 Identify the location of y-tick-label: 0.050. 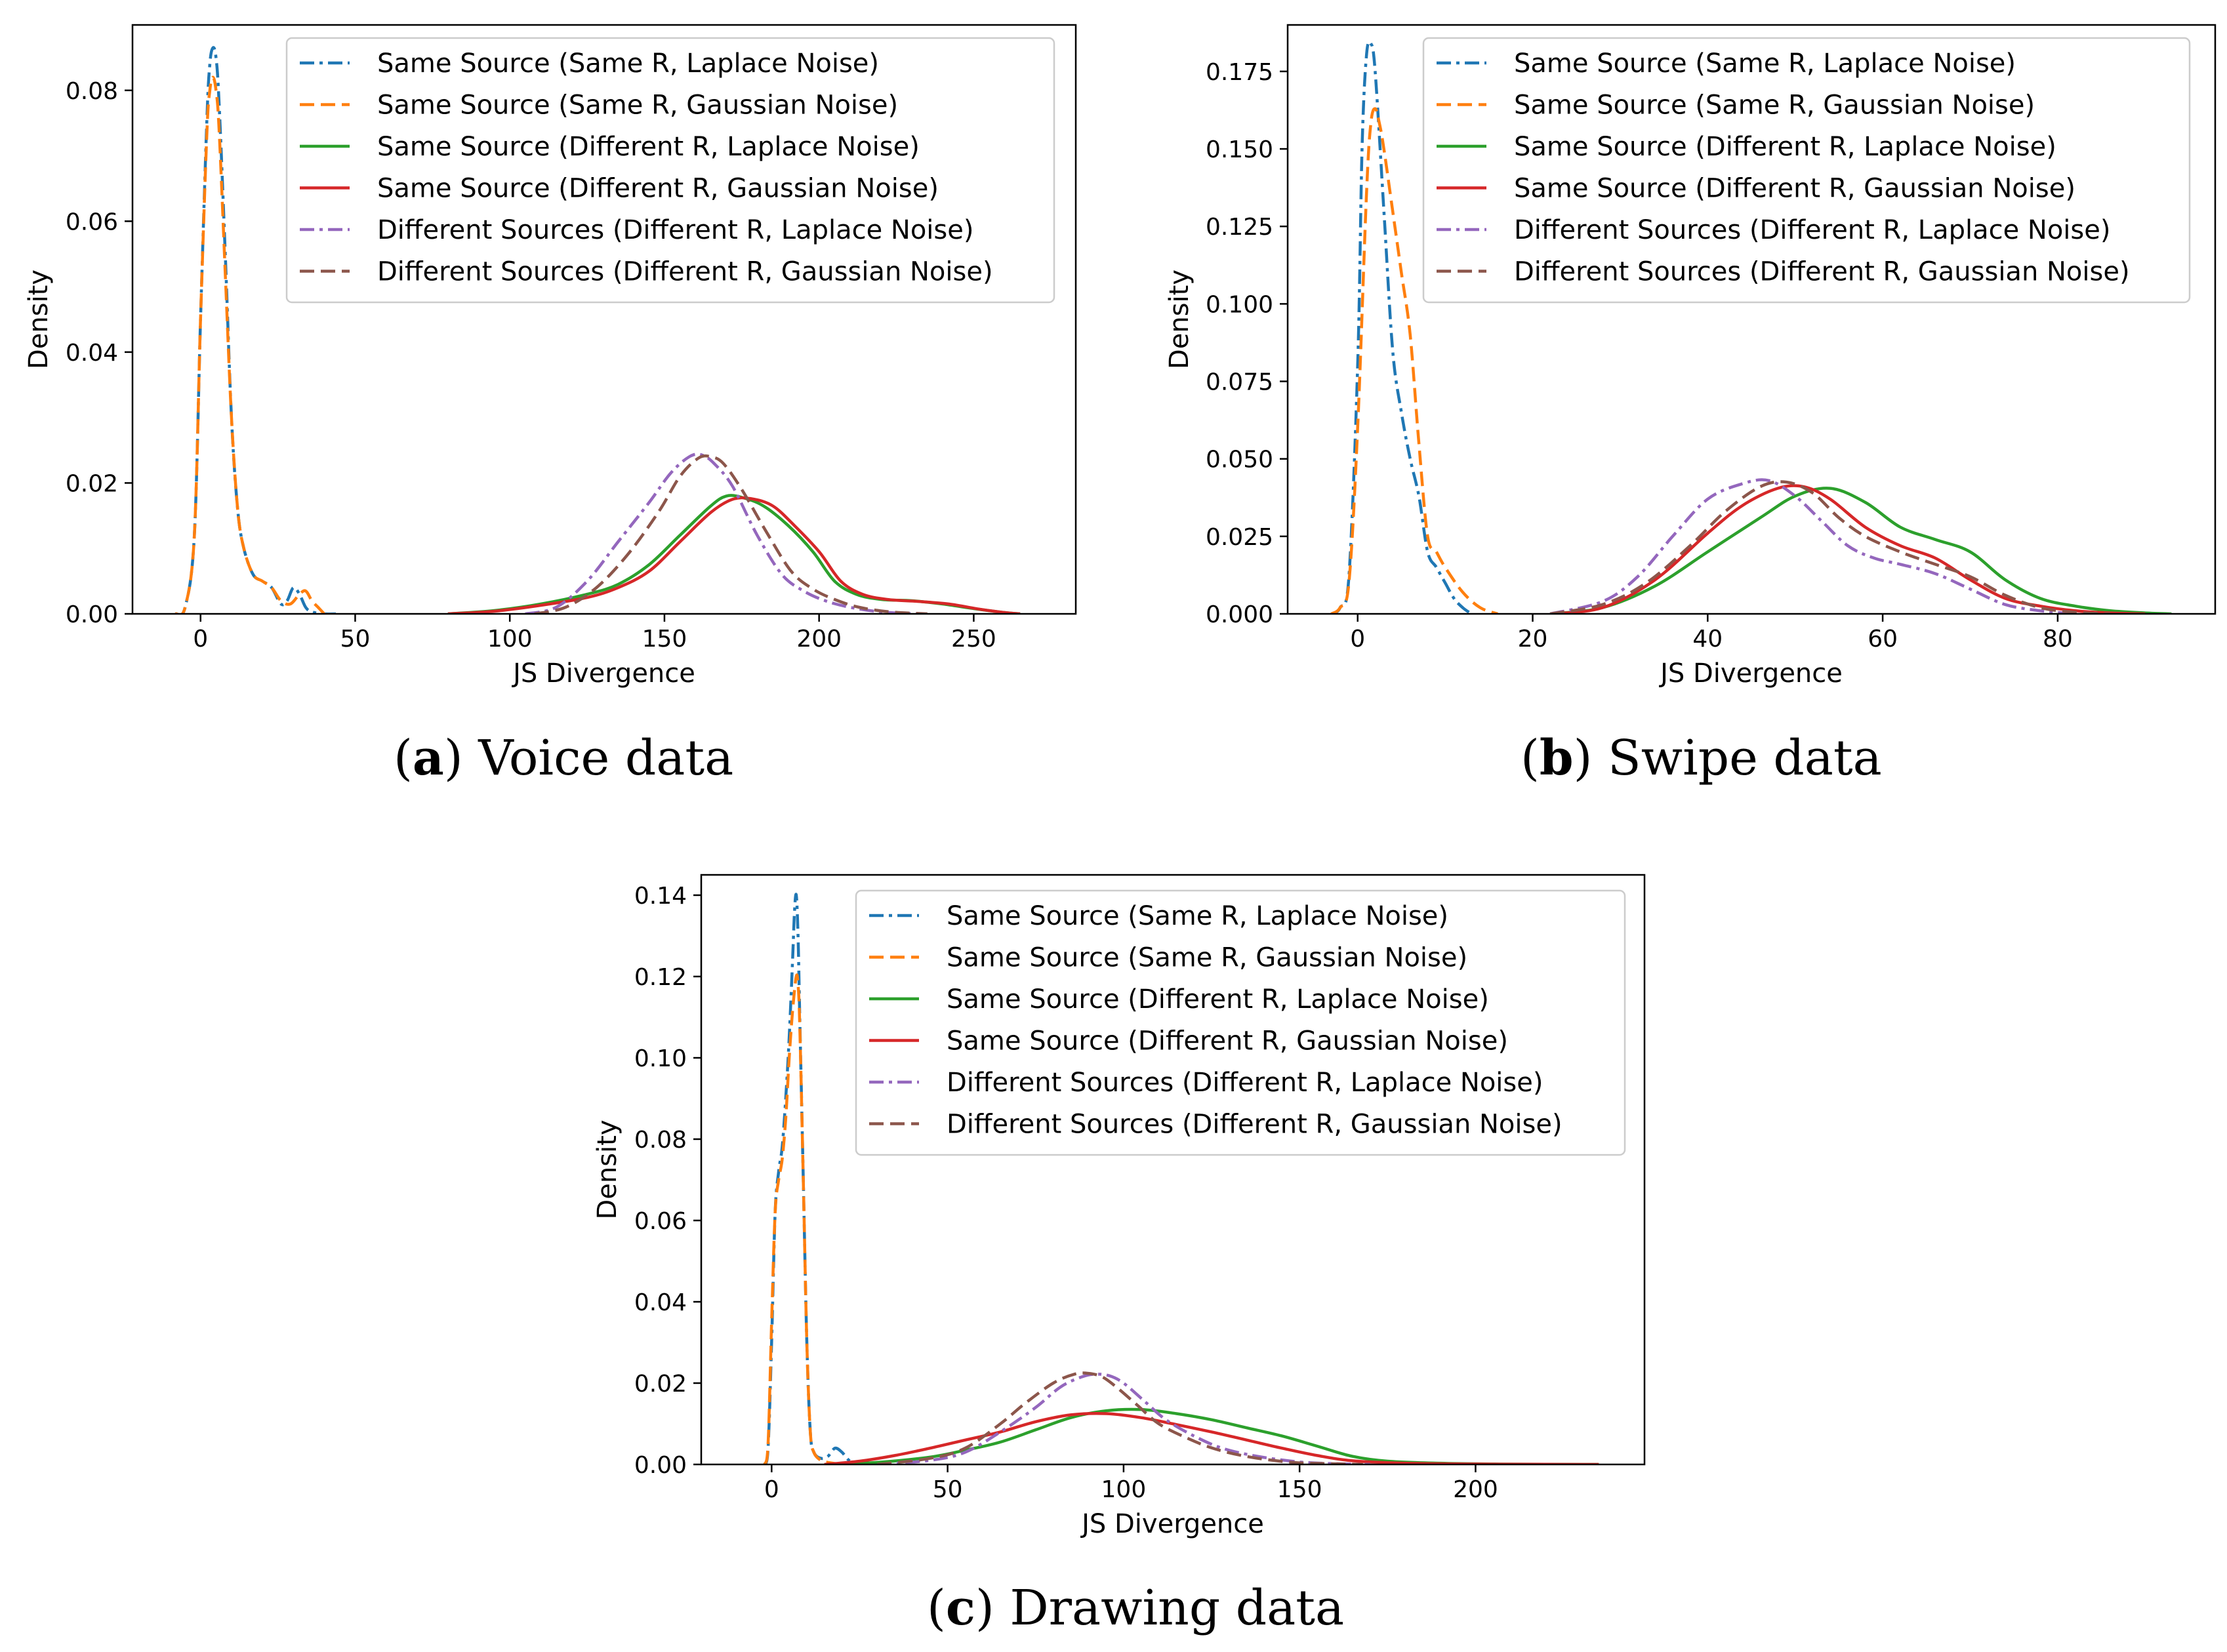
(1239, 460).